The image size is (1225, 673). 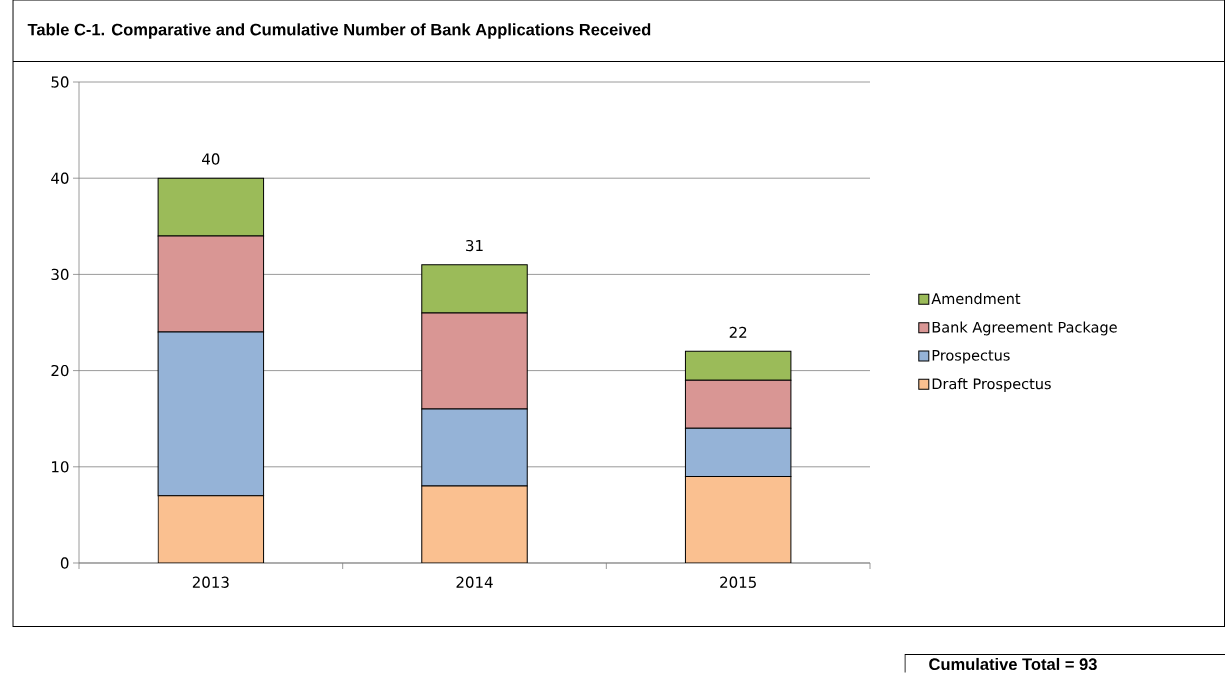 What do you see at coordinates (60, 467) in the screenshot?
I see `y-tick-label: 10` at bounding box center [60, 467].